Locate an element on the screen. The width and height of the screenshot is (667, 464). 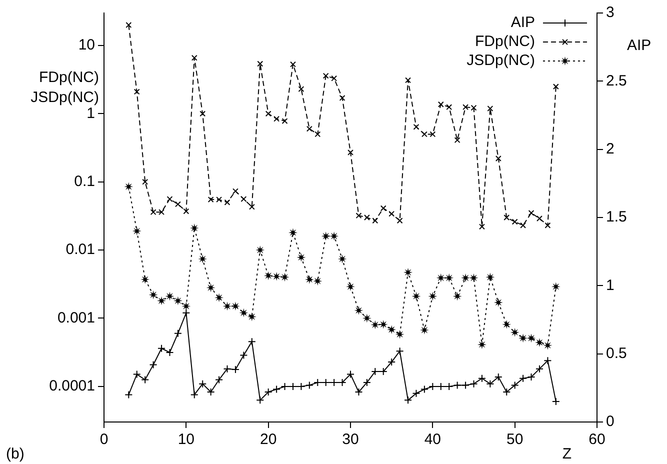
y2-tick-label: 1 is located at coordinates (610, 285).